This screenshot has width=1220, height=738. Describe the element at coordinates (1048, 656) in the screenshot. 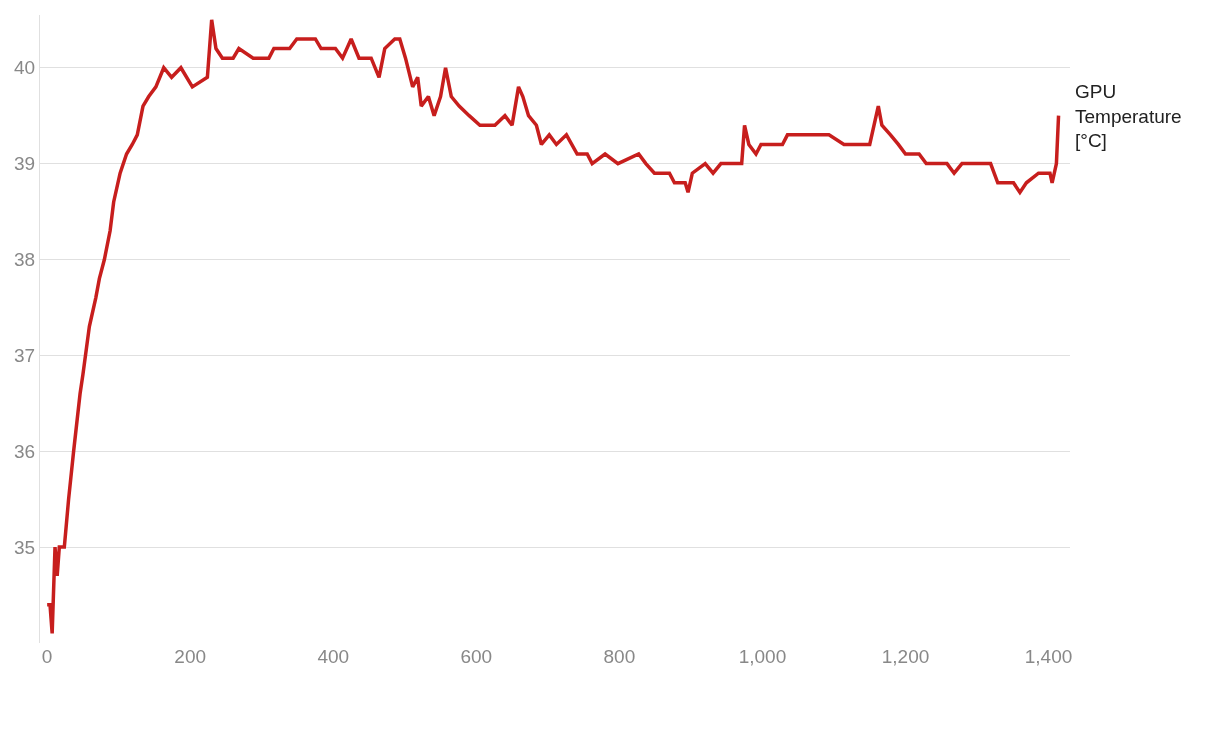

I see `x-tick-label: 1,400` at that location.